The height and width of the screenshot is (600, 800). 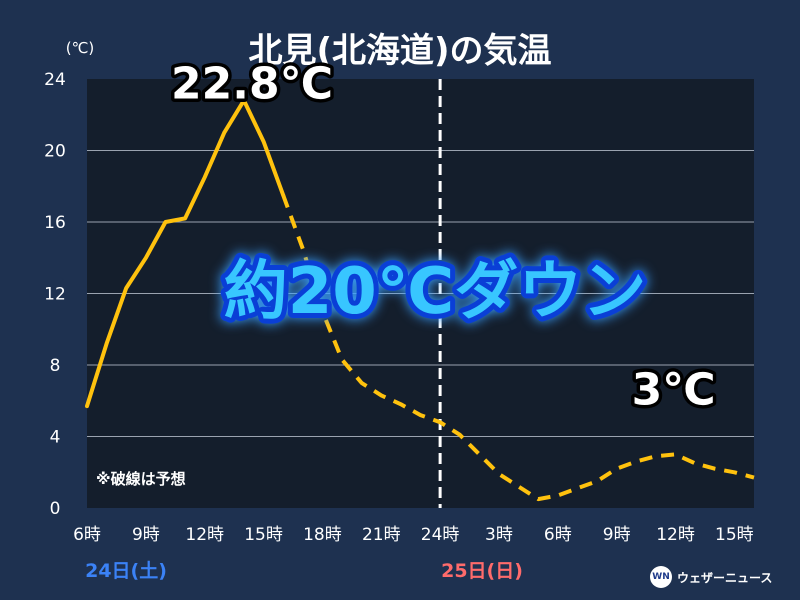 What do you see at coordinates (55, 80) in the screenshot?
I see `y-tick-label: 24` at bounding box center [55, 80].